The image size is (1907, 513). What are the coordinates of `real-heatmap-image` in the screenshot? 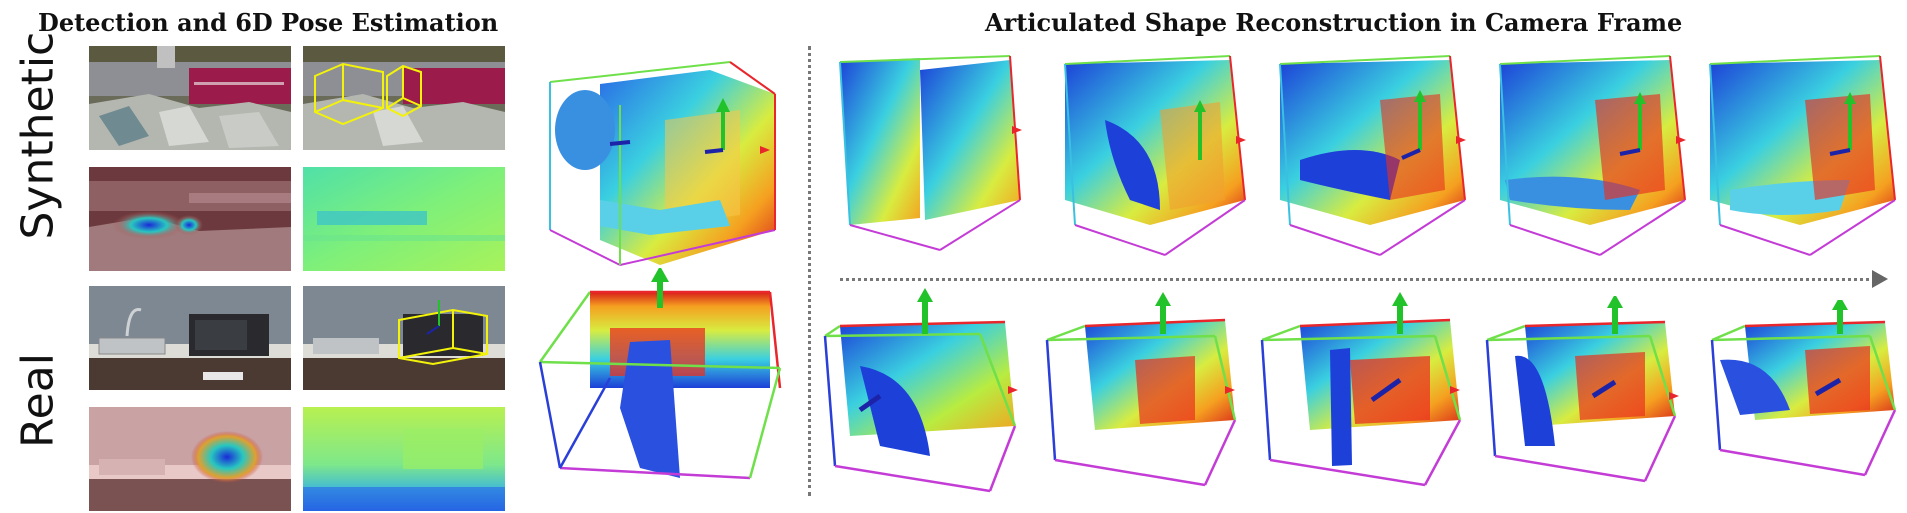 It's located at (190, 459).